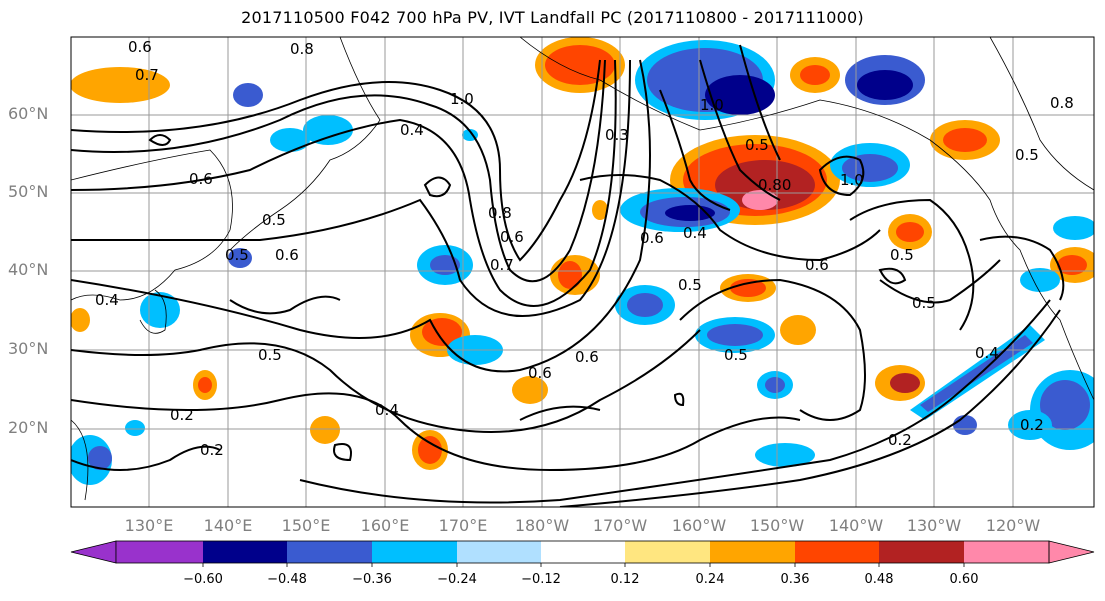 This screenshot has height=601, width=1105. Describe the element at coordinates (934, 525) in the screenshot. I see `lon-label: 130°W` at that location.